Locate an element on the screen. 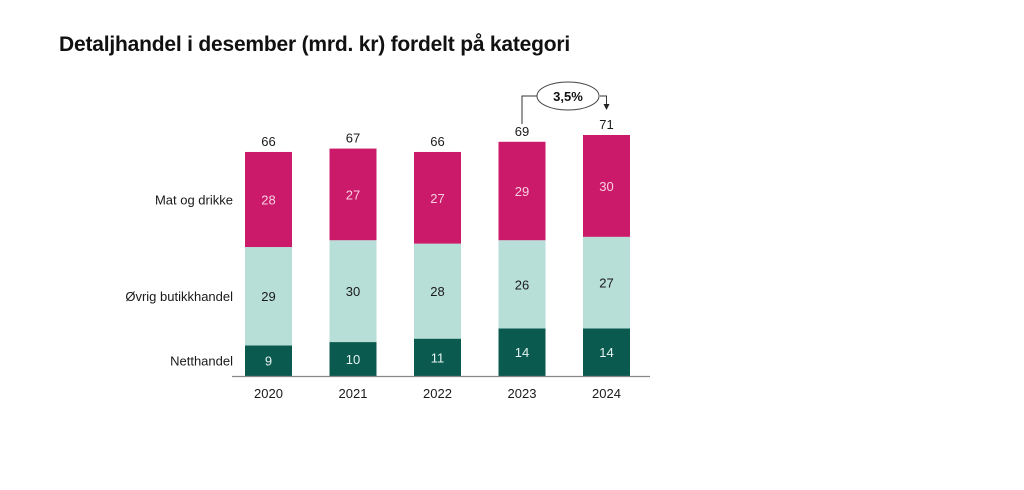  bar-segment-mat-og-drikke-2021 is located at coordinates (353, 194).